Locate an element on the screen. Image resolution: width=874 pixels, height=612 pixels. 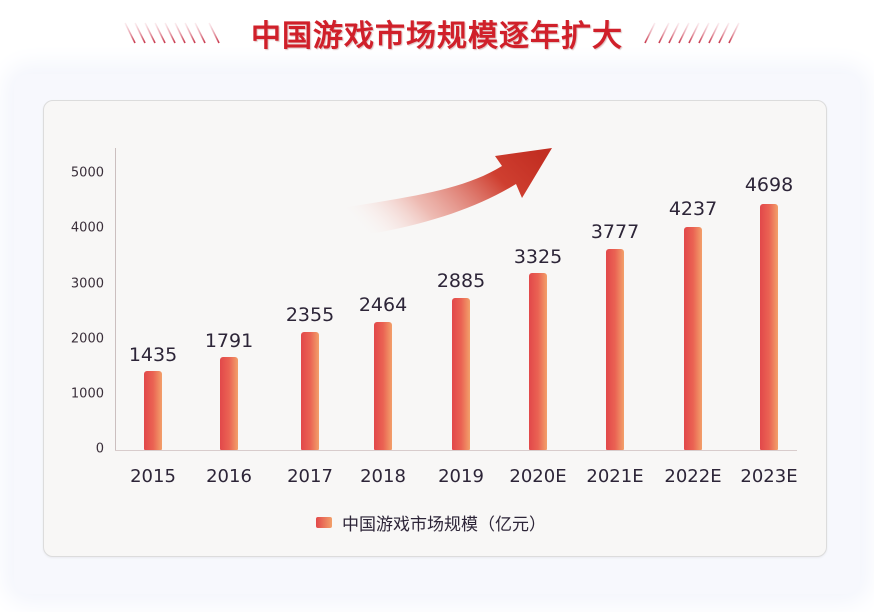
value-label-2017: 2355 is located at coordinates (310, 315).